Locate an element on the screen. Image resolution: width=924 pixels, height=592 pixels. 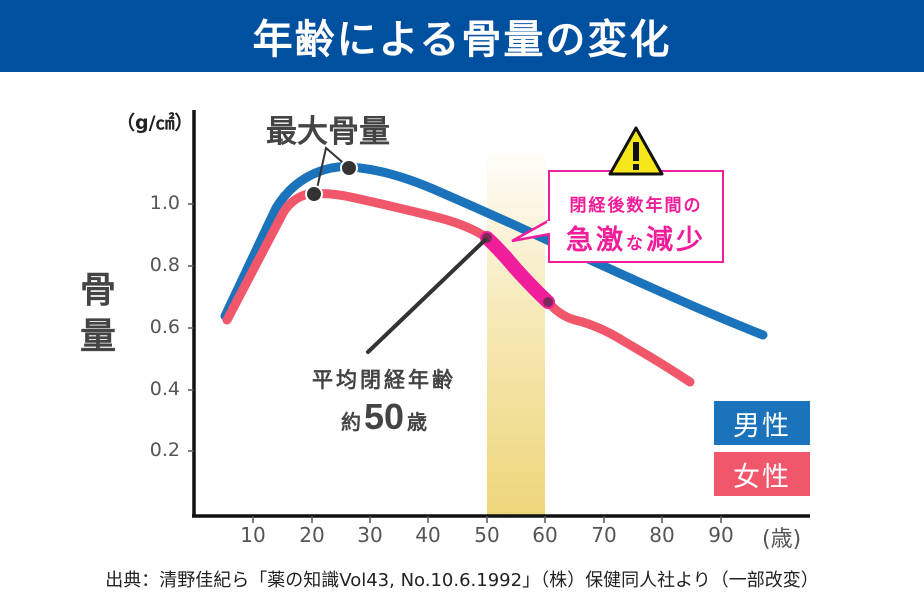
rapid-decline-segment is located at coordinates (517, 270).